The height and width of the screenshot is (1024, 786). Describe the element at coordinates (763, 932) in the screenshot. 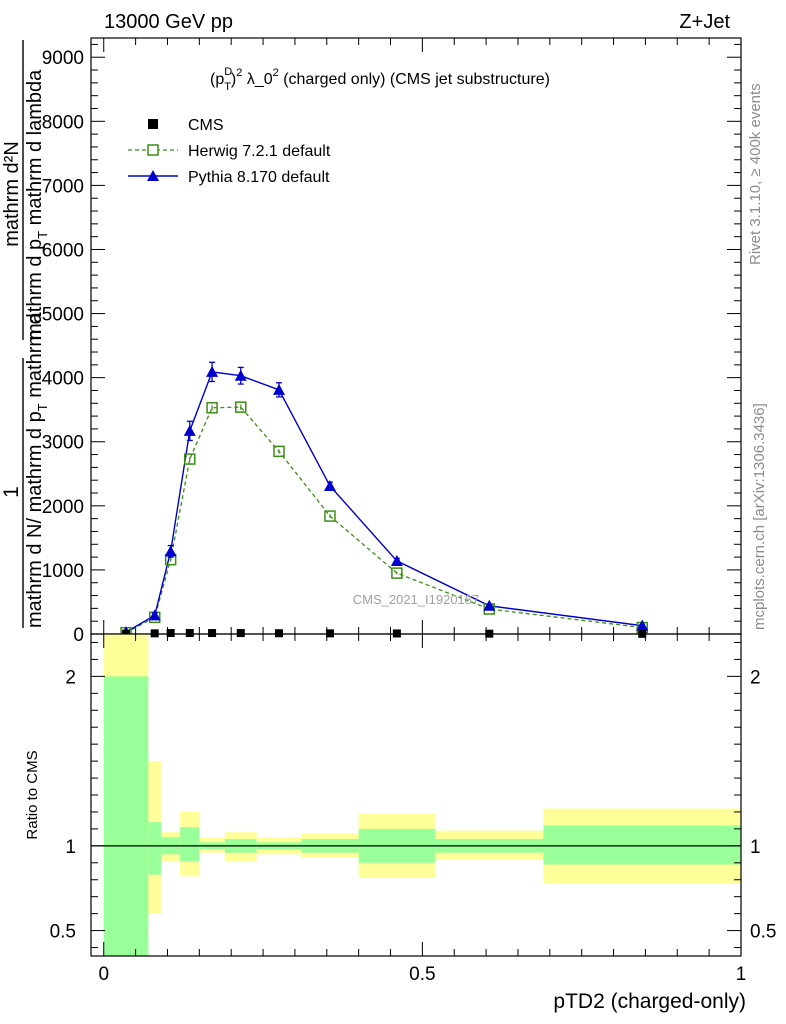

I see `ratio-y-tick-label-right: 0.5` at that location.